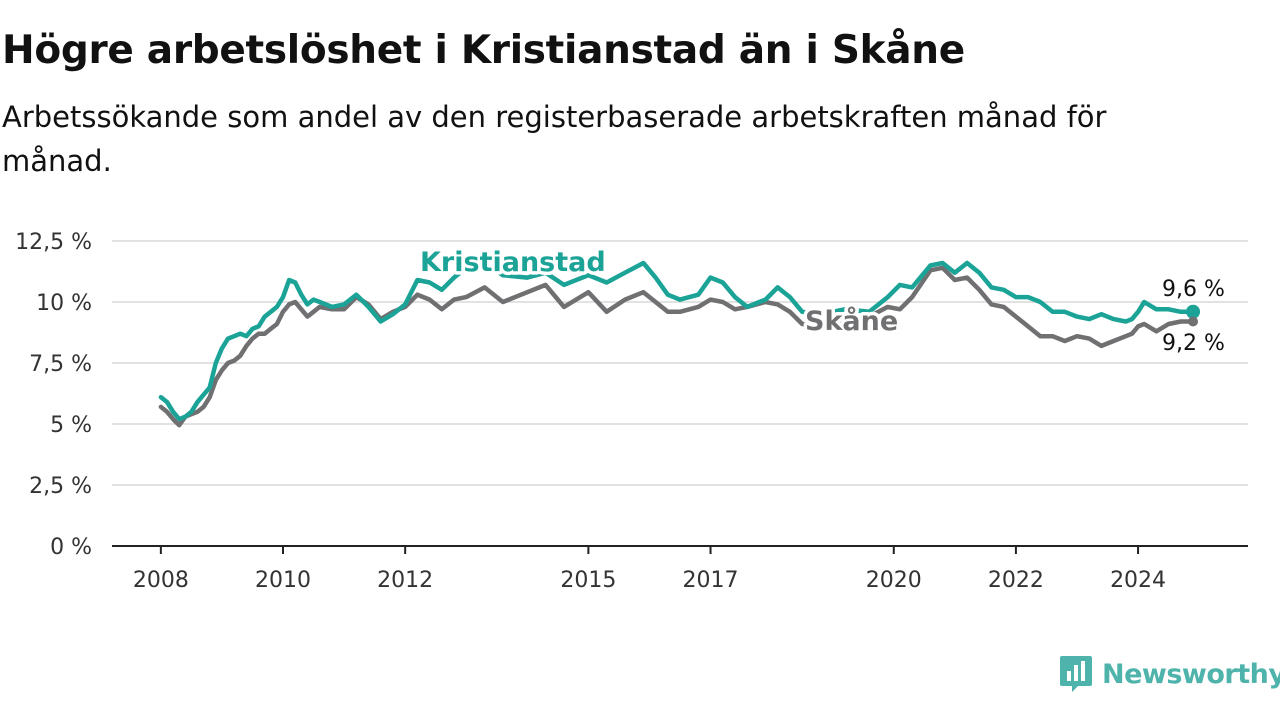  I want to click on x-axis: 2008 2010 2012 2015 2017 2020 2022 2024, so click(680, 569).